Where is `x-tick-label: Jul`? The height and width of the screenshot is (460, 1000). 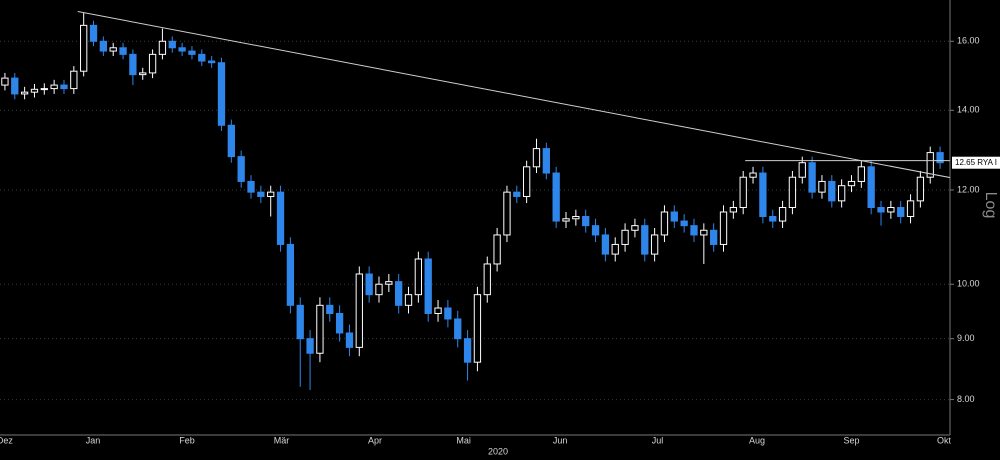
x-tick-label: Jul is located at coordinates (658, 440).